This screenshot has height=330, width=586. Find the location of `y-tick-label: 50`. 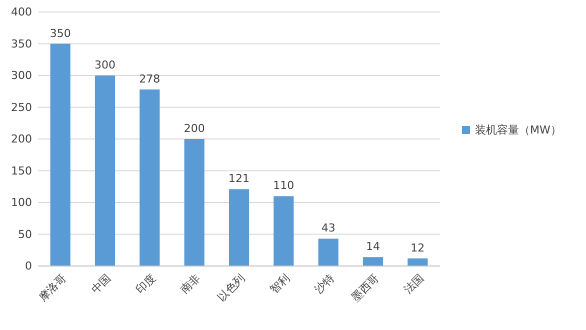

y-tick-label: 50 is located at coordinates (25, 234).